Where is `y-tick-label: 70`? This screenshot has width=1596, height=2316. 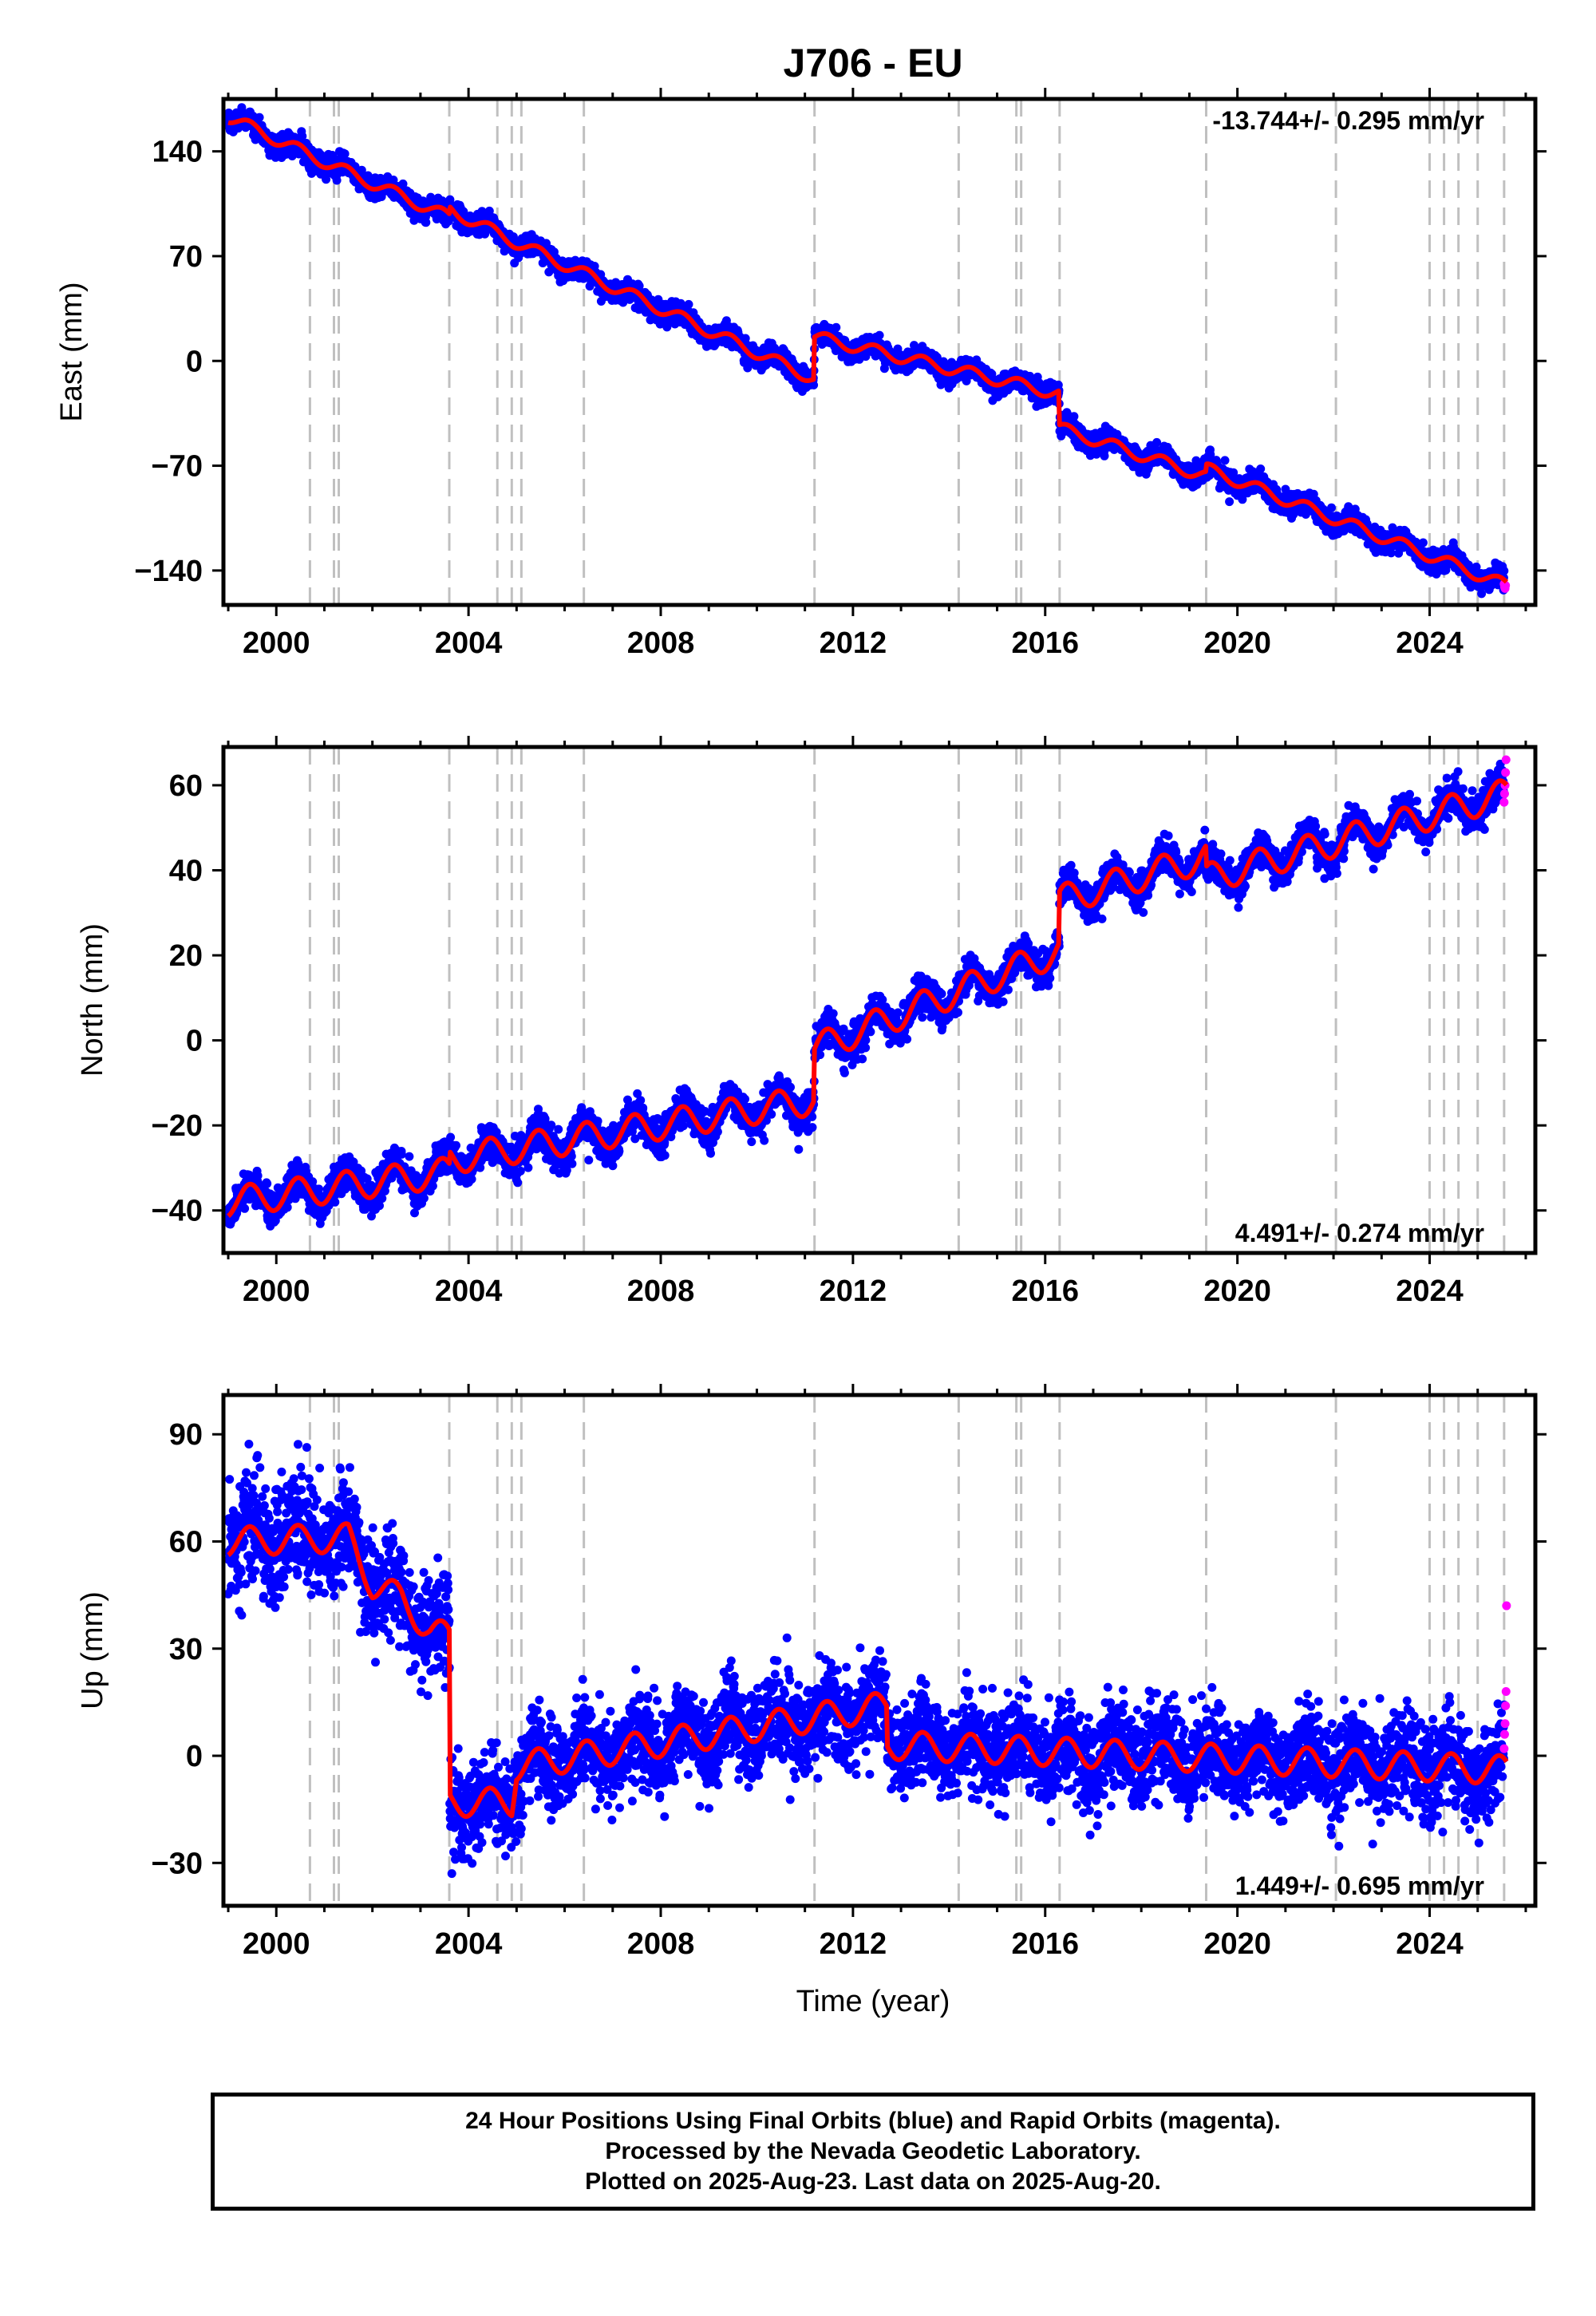
y-tick-label: 70 is located at coordinates (186, 257).